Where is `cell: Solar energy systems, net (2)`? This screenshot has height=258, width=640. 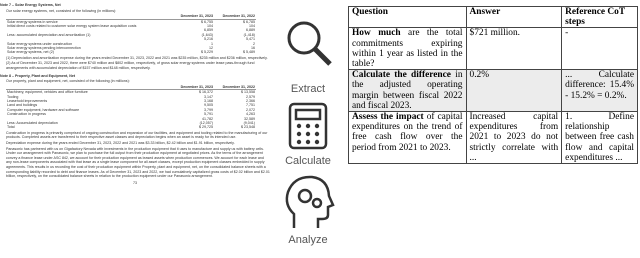
cell: Solar energy systems, net (2) is located at coordinates (30, 52).